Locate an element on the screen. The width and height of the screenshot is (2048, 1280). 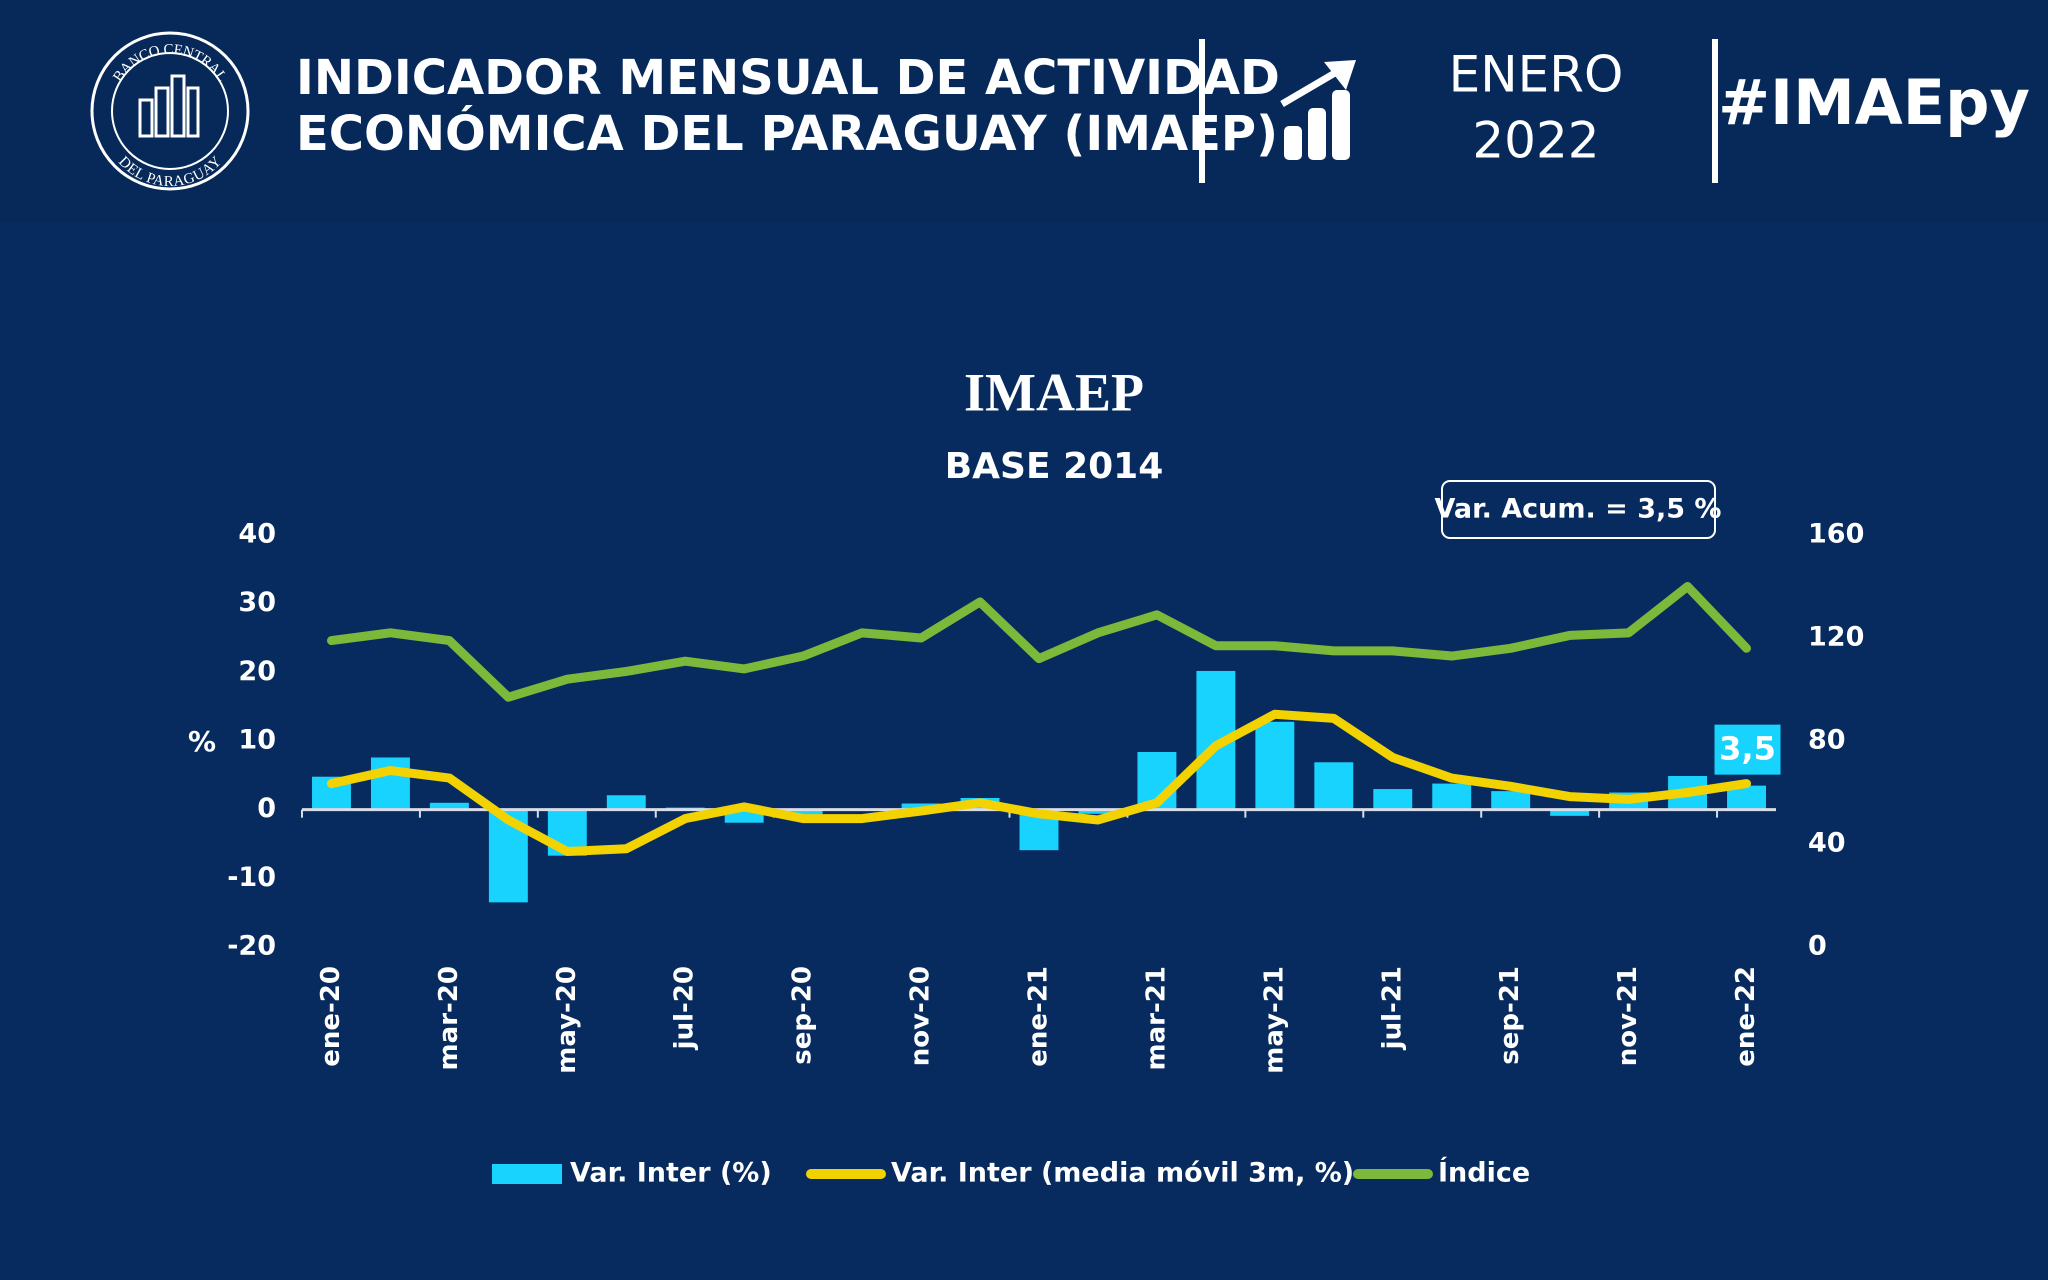
x-tick-label: mar-20 is located at coordinates (449, 1018).